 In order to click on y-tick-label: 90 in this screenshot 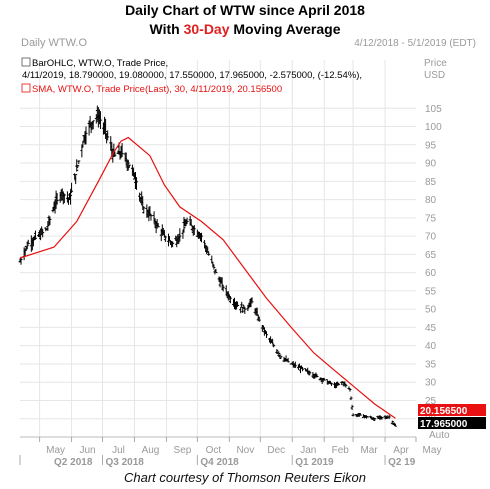, I will do `click(431, 164)`.